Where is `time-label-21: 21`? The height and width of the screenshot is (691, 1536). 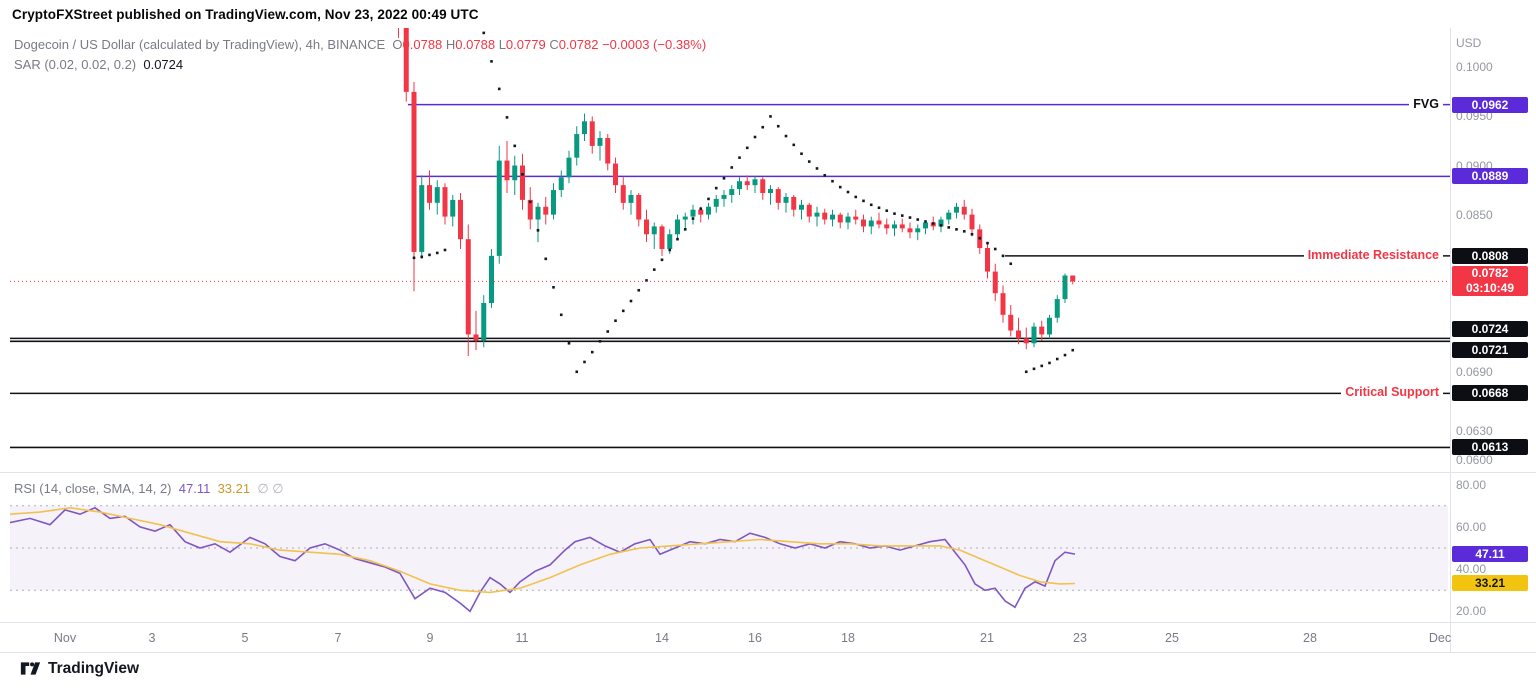
time-label-21: 21 is located at coordinates (987, 638).